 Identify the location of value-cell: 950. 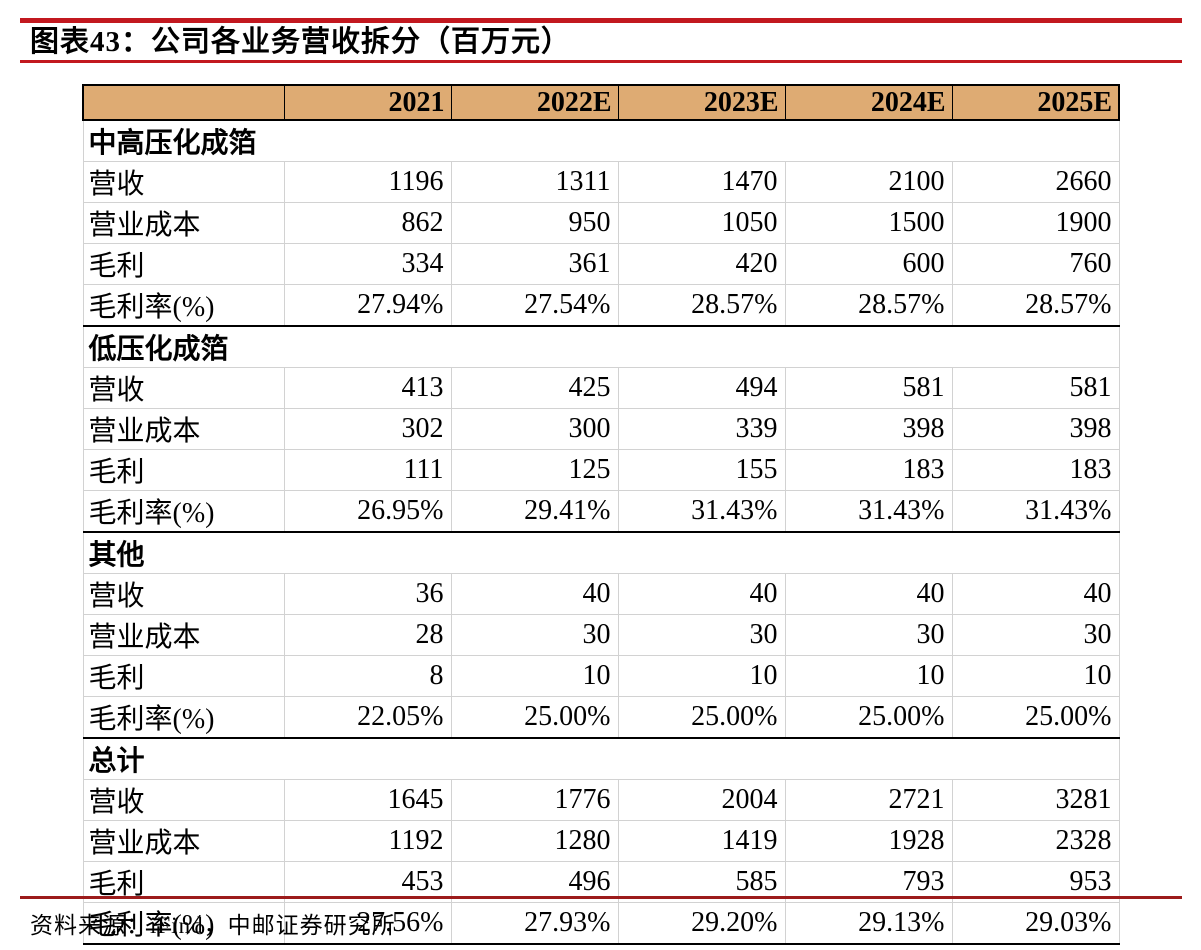
(534, 223).